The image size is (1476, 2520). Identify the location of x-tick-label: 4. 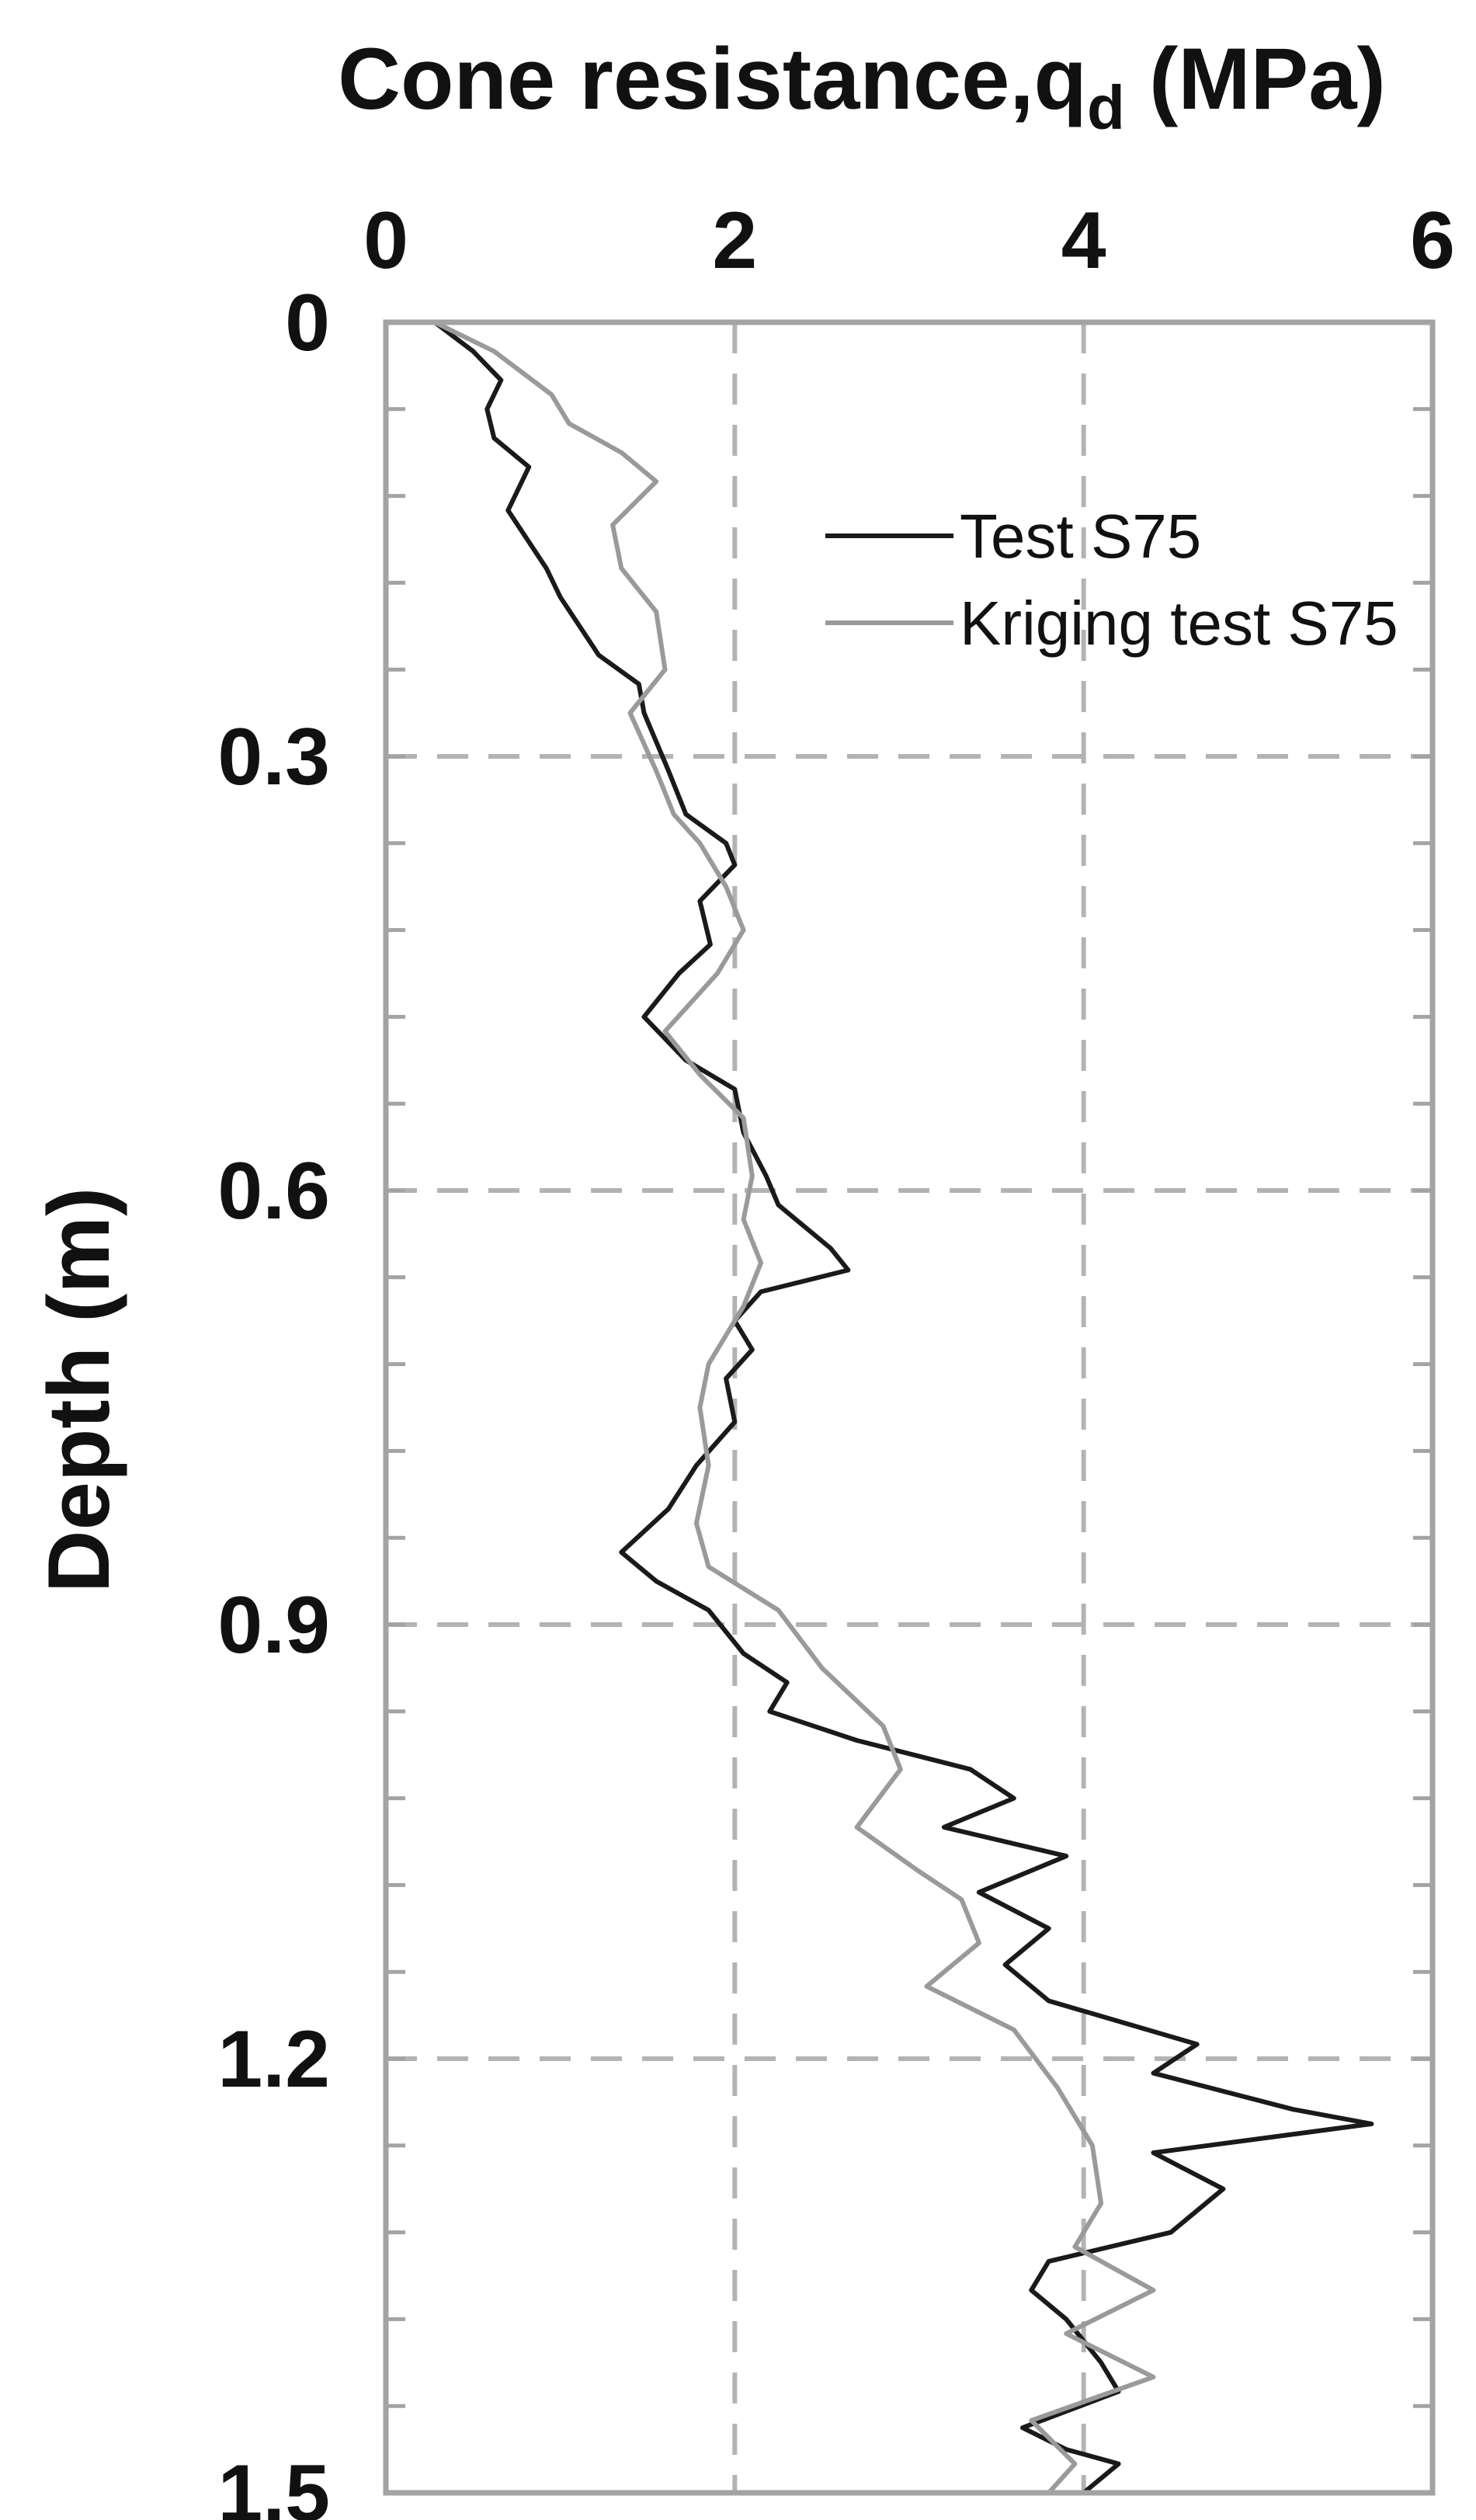
(1083, 241).